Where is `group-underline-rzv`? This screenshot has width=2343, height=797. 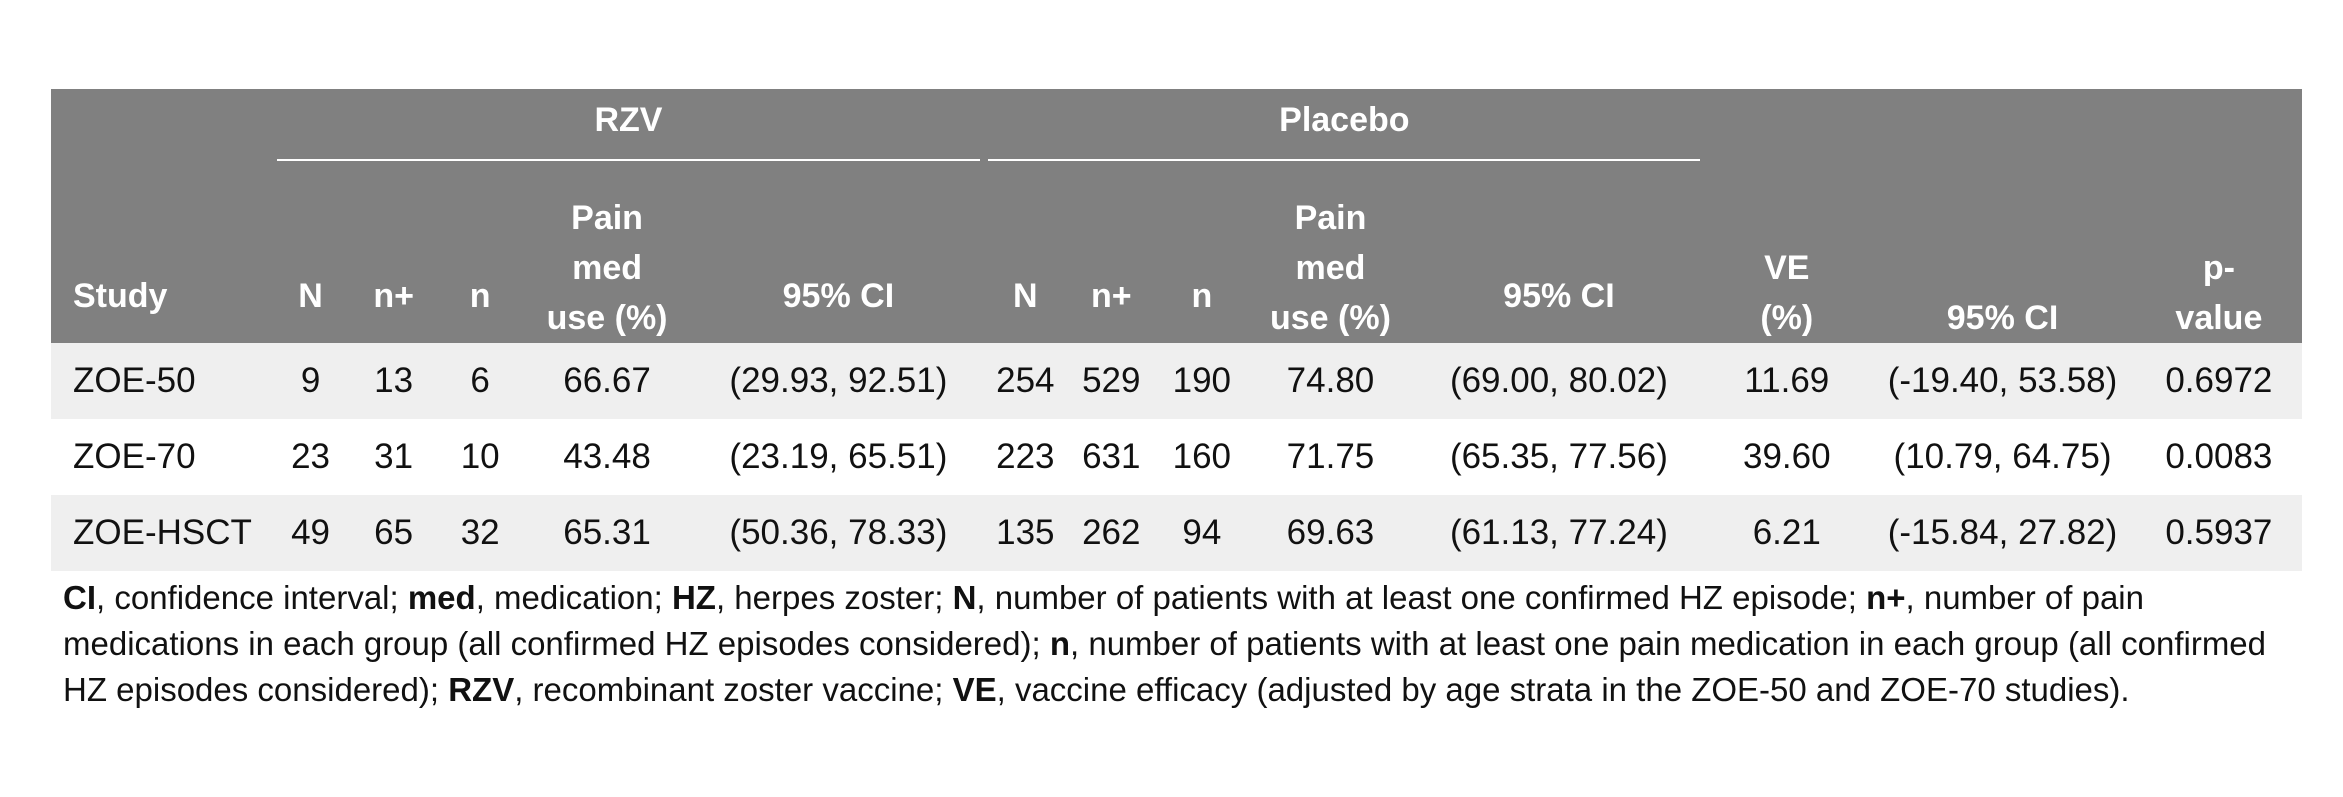
group-underline-rzv is located at coordinates (628, 160).